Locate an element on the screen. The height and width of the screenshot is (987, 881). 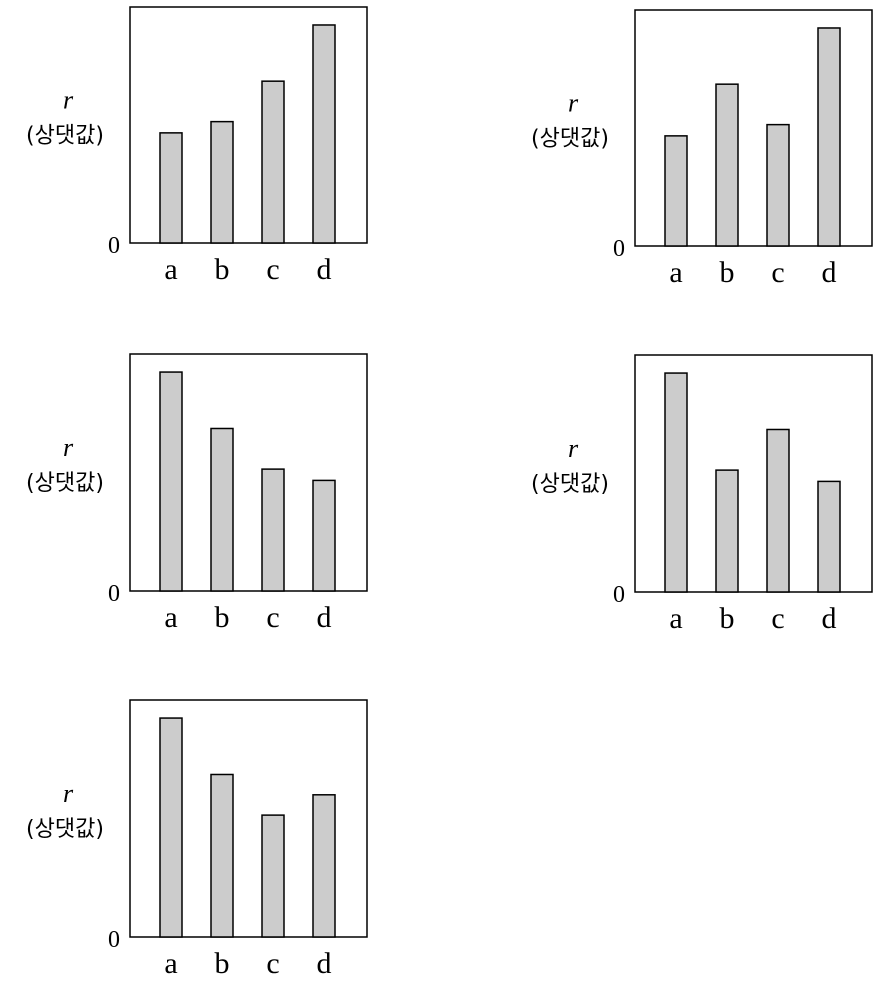
bar-chart-4: a b c d 0 r (상댓값) is located at coordinates (702, 494).